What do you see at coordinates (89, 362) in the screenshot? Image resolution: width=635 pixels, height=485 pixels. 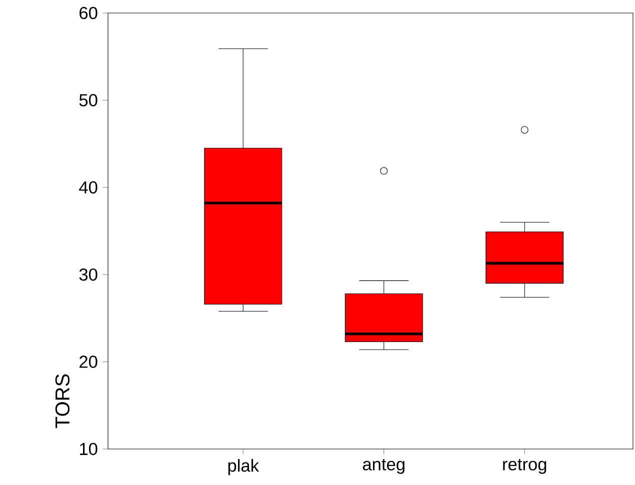 I see `y-tick-label: 20` at bounding box center [89, 362].